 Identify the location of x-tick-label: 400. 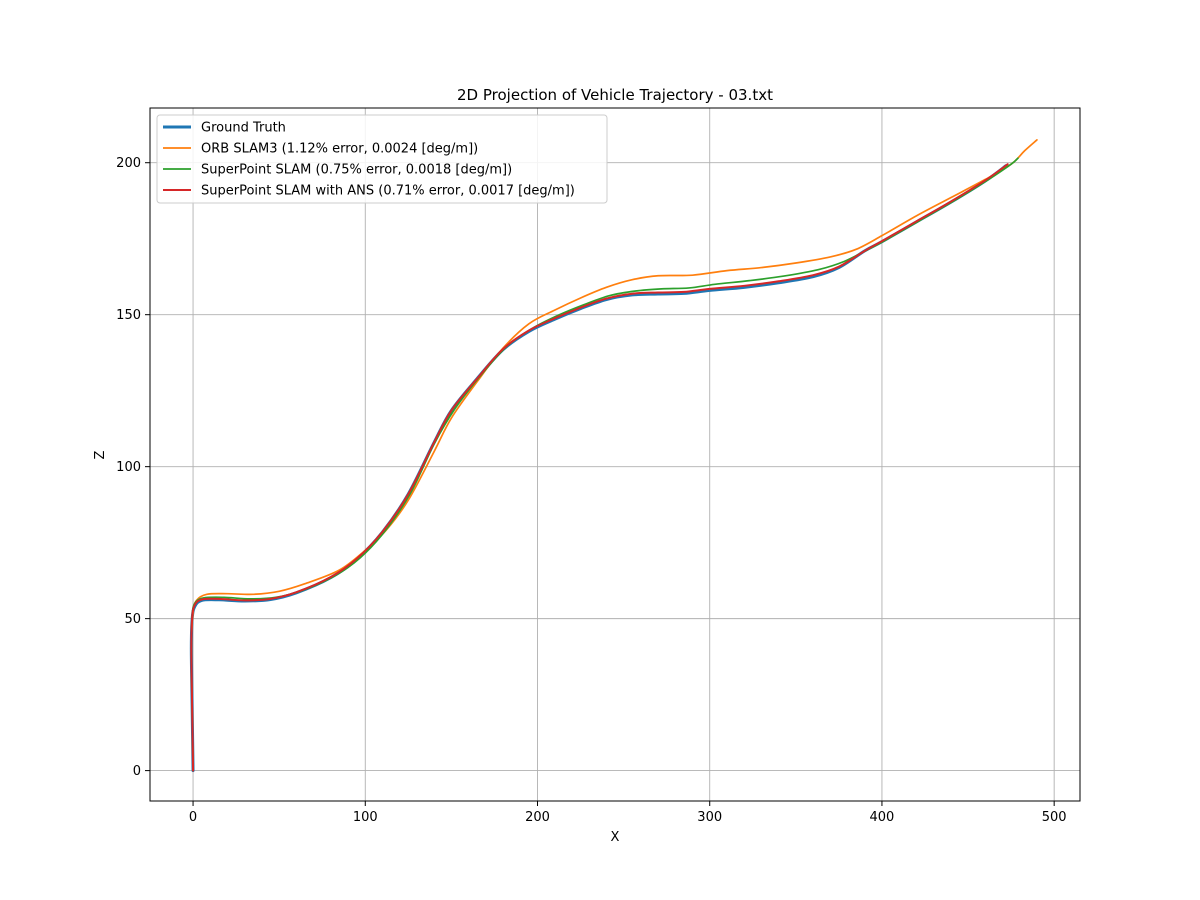
(882, 817).